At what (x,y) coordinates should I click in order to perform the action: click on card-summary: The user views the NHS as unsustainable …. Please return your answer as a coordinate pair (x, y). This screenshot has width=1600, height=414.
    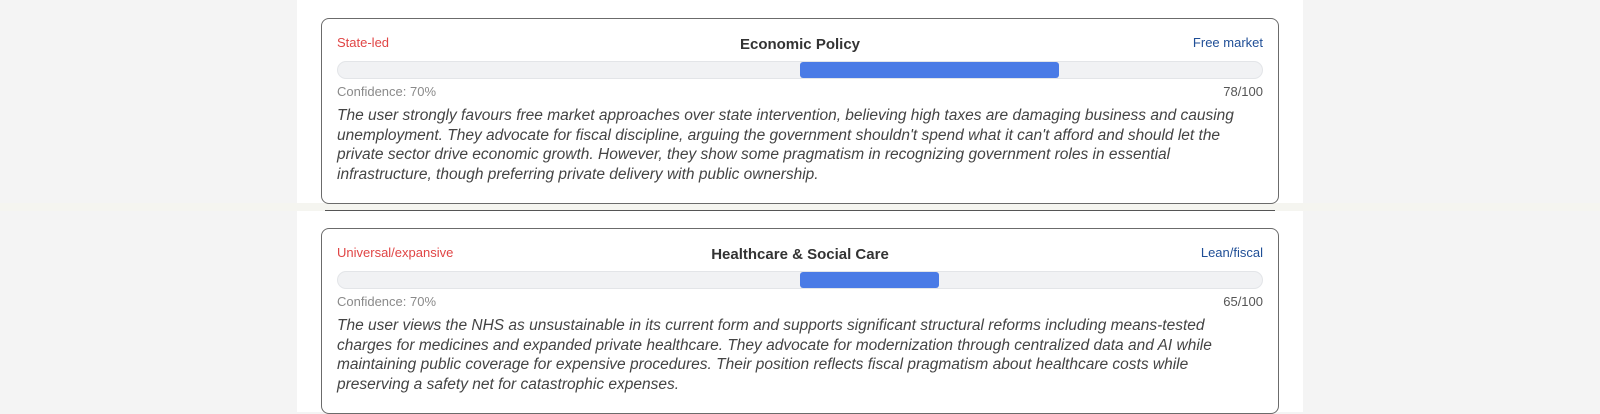
    Looking at the image, I should click on (774, 355).